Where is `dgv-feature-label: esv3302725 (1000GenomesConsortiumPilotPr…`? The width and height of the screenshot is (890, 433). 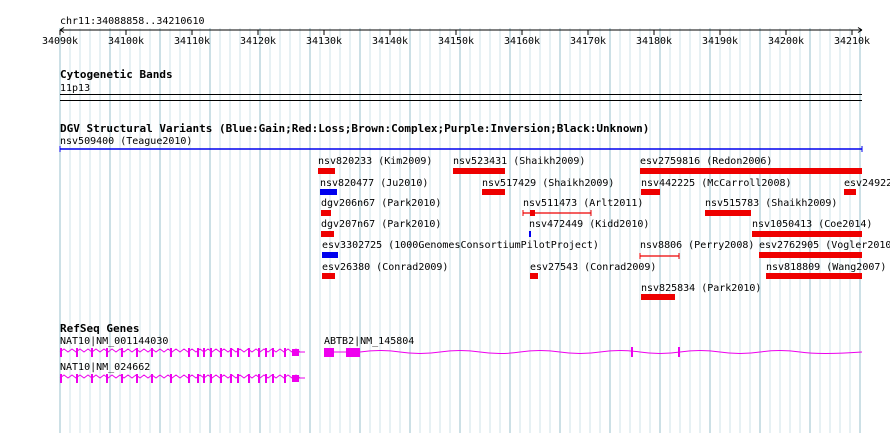
dgv-feature-label: esv3302725 (1000GenomesConsortiumPilotPr… is located at coordinates (460, 245).